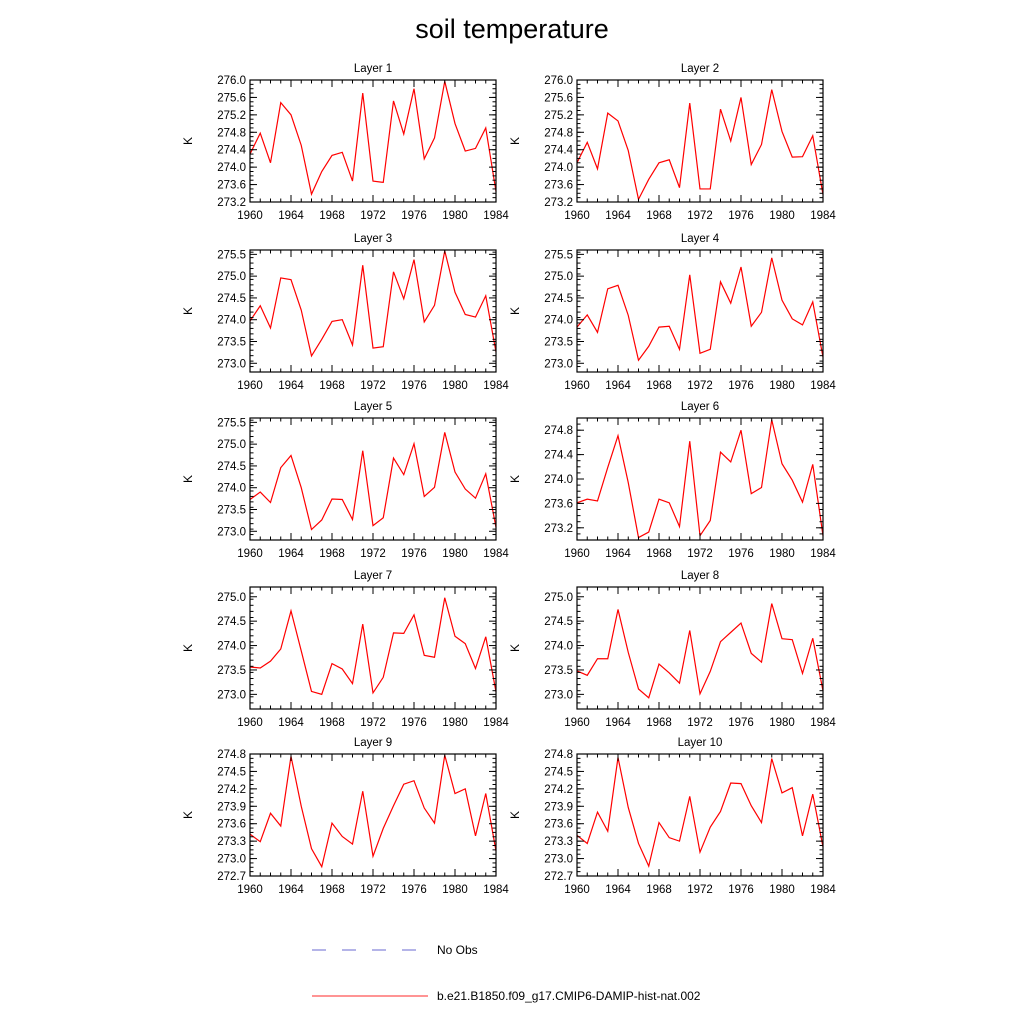  Describe the element at coordinates (700, 576) in the screenshot. I see `panel-title: Layer 8` at that location.